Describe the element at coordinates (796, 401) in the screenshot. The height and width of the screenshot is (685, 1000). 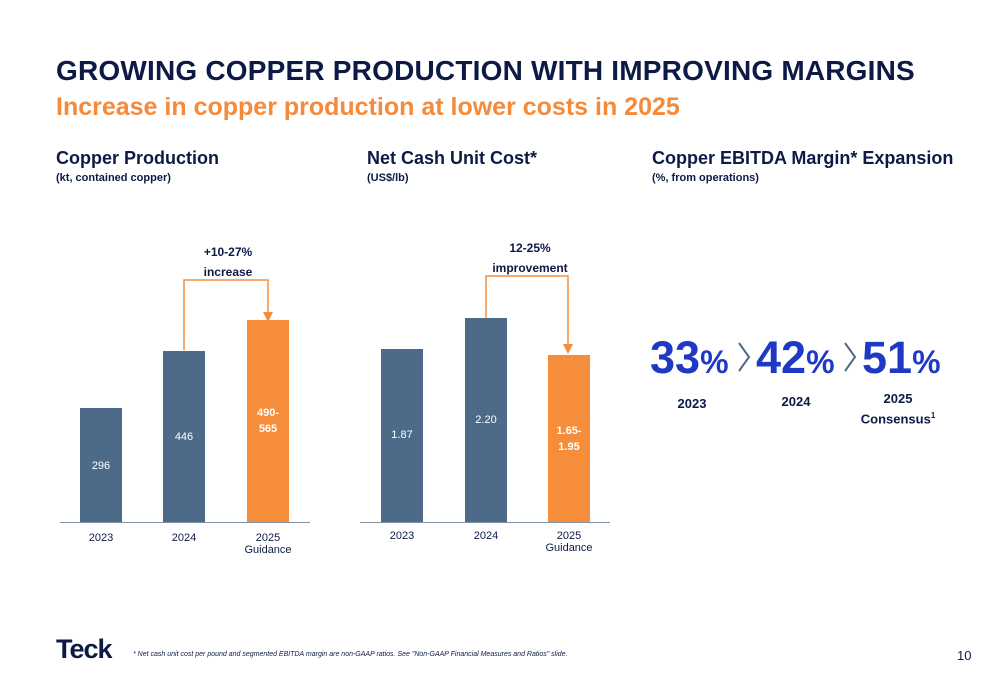
I see `margin-year-2024: 2024` at that location.